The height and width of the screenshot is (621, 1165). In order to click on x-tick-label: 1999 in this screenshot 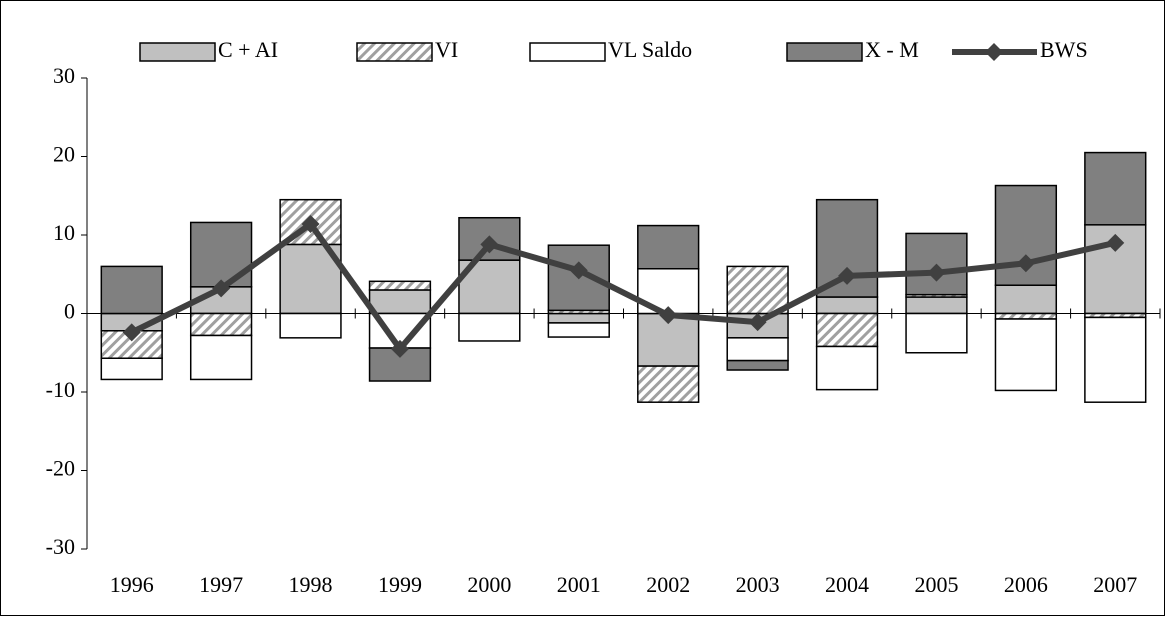, I will do `click(400, 584)`.